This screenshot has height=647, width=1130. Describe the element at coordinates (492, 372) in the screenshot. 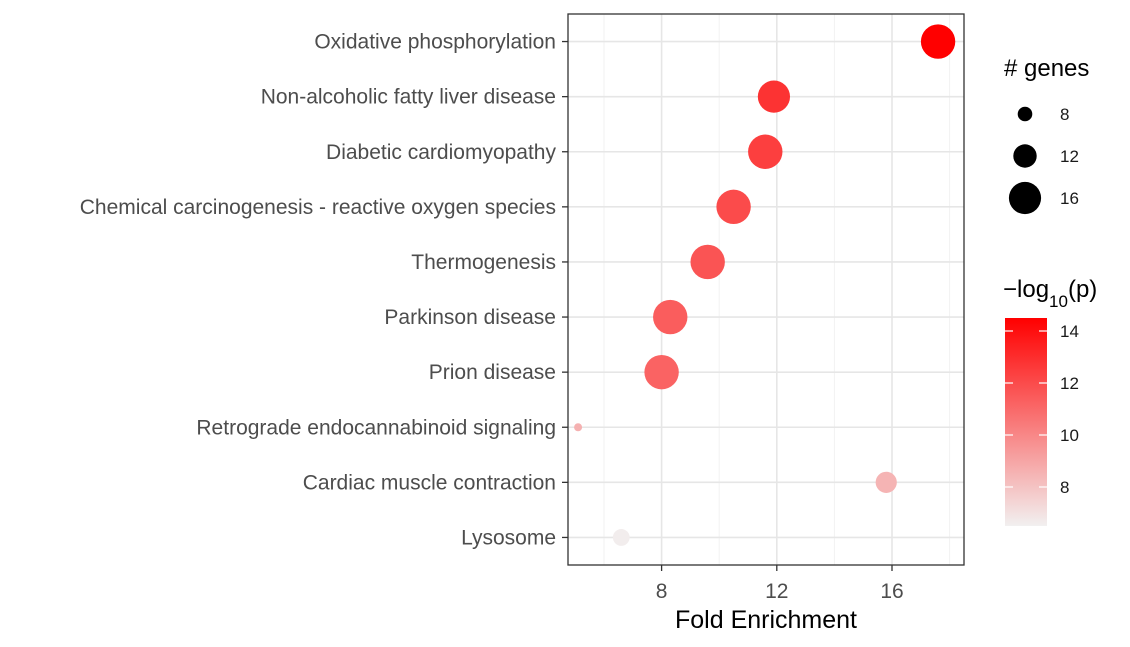

I see `y-tick-label: Prion disease` at that location.